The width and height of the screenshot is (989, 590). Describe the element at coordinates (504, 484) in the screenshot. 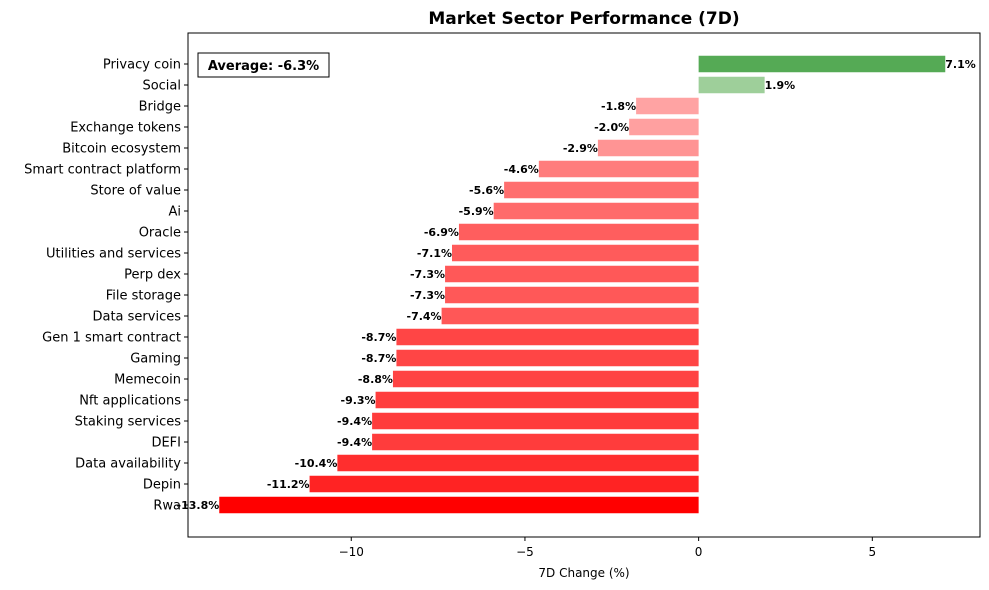

I see `bar-depin` at that location.